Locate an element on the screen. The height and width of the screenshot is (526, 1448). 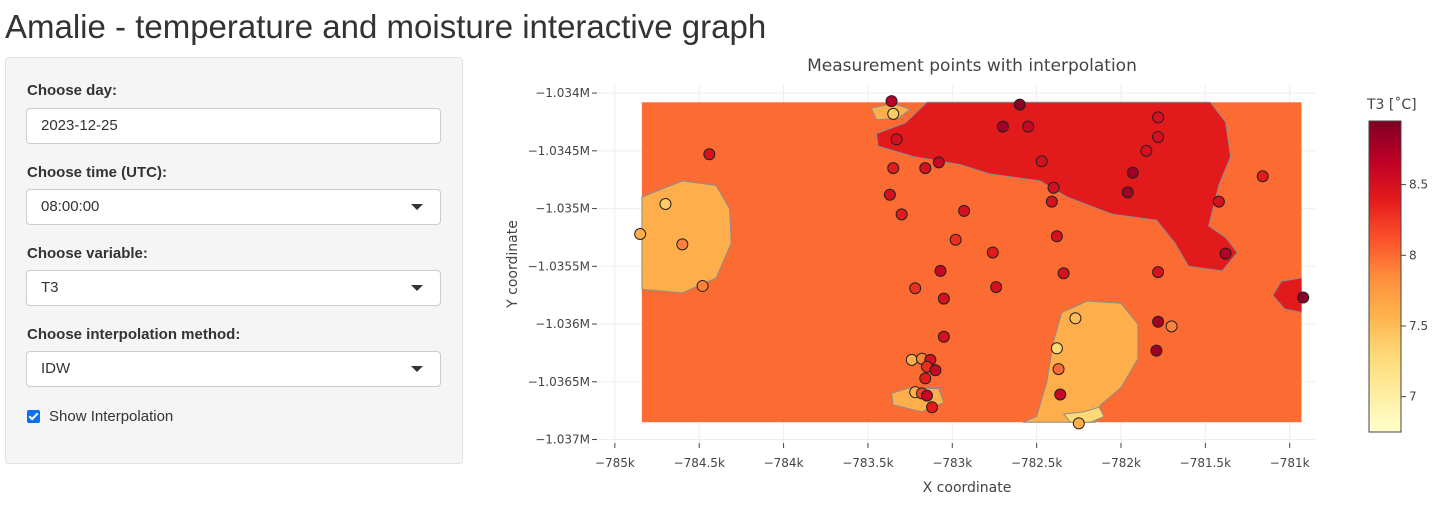
x-tick-label: −782k is located at coordinates (1121, 463).